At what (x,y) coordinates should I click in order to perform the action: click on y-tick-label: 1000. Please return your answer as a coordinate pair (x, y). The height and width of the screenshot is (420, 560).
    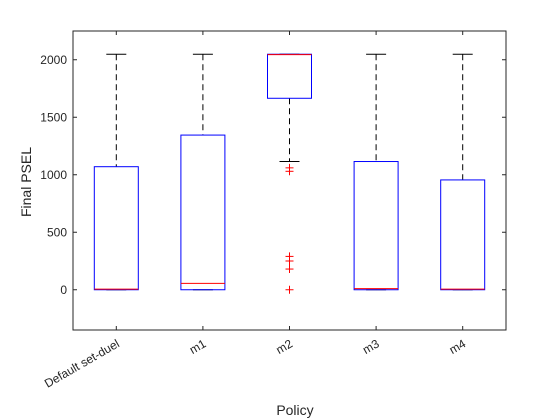
    Looking at the image, I should click on (53, 175).